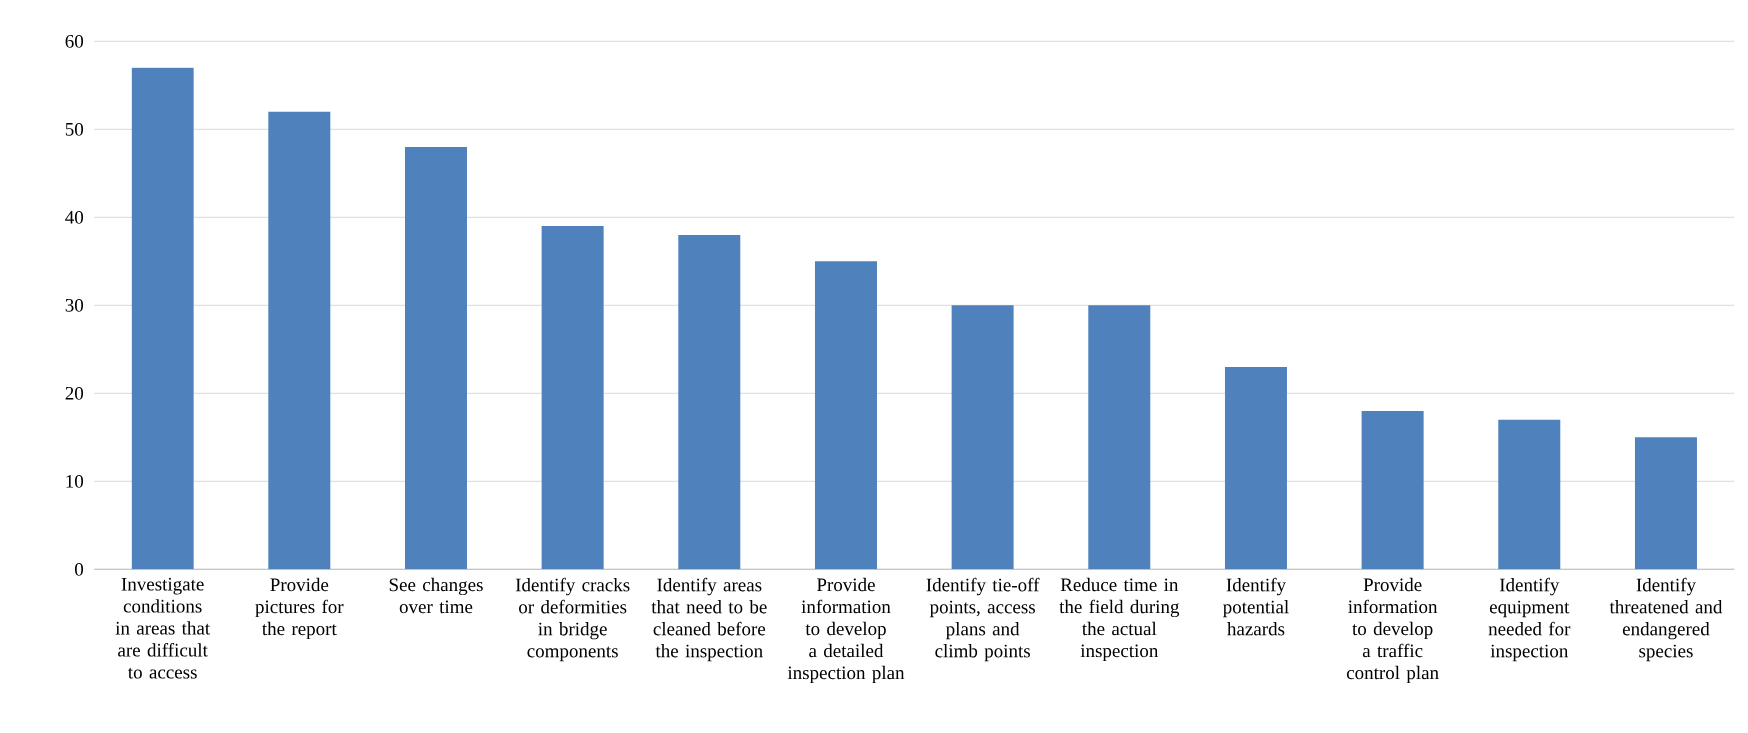 The height and width of the screenshot is (733, 1748). Describe the element at coordinates (74, 393) in the screenshot. I see `y-tick-label: 20` at that location.